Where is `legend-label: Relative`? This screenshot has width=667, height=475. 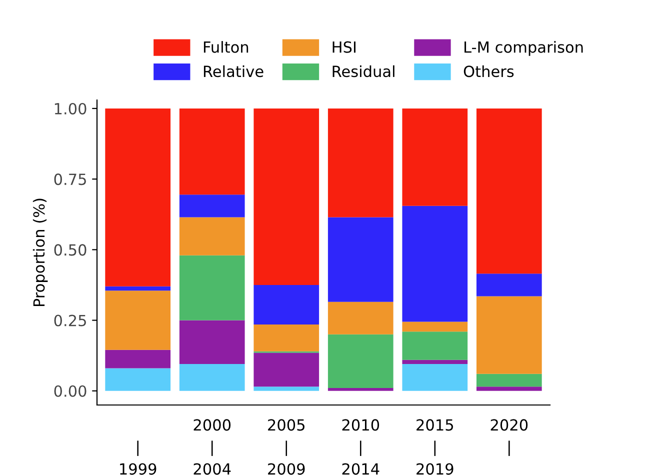 legend-label: Relative is located at coordinates (234, 71).